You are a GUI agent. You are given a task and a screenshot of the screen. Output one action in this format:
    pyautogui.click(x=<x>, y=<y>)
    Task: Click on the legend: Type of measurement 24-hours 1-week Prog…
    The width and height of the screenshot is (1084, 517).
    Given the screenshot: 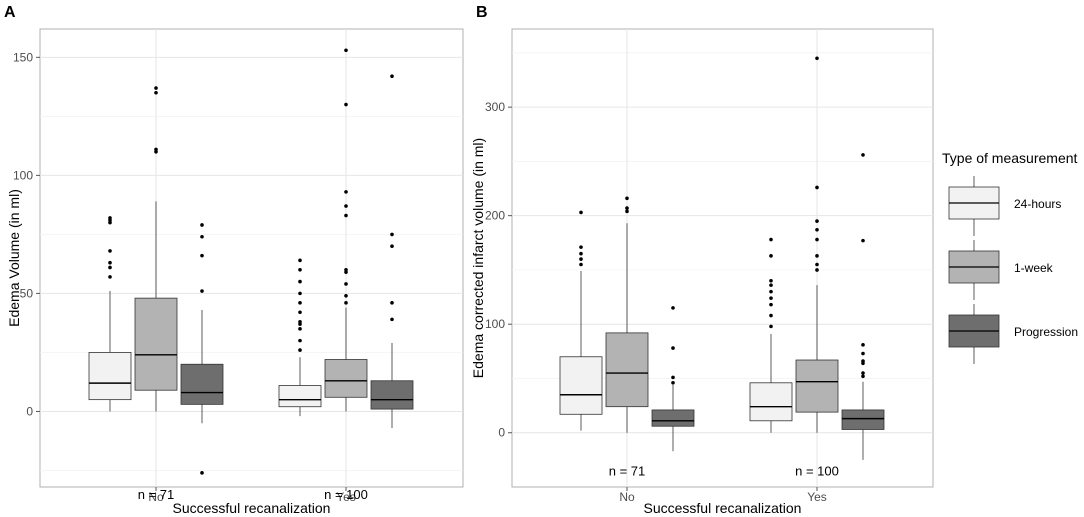 What is the action you would take?
    pyautogui.click(x=1010, y=257)
    